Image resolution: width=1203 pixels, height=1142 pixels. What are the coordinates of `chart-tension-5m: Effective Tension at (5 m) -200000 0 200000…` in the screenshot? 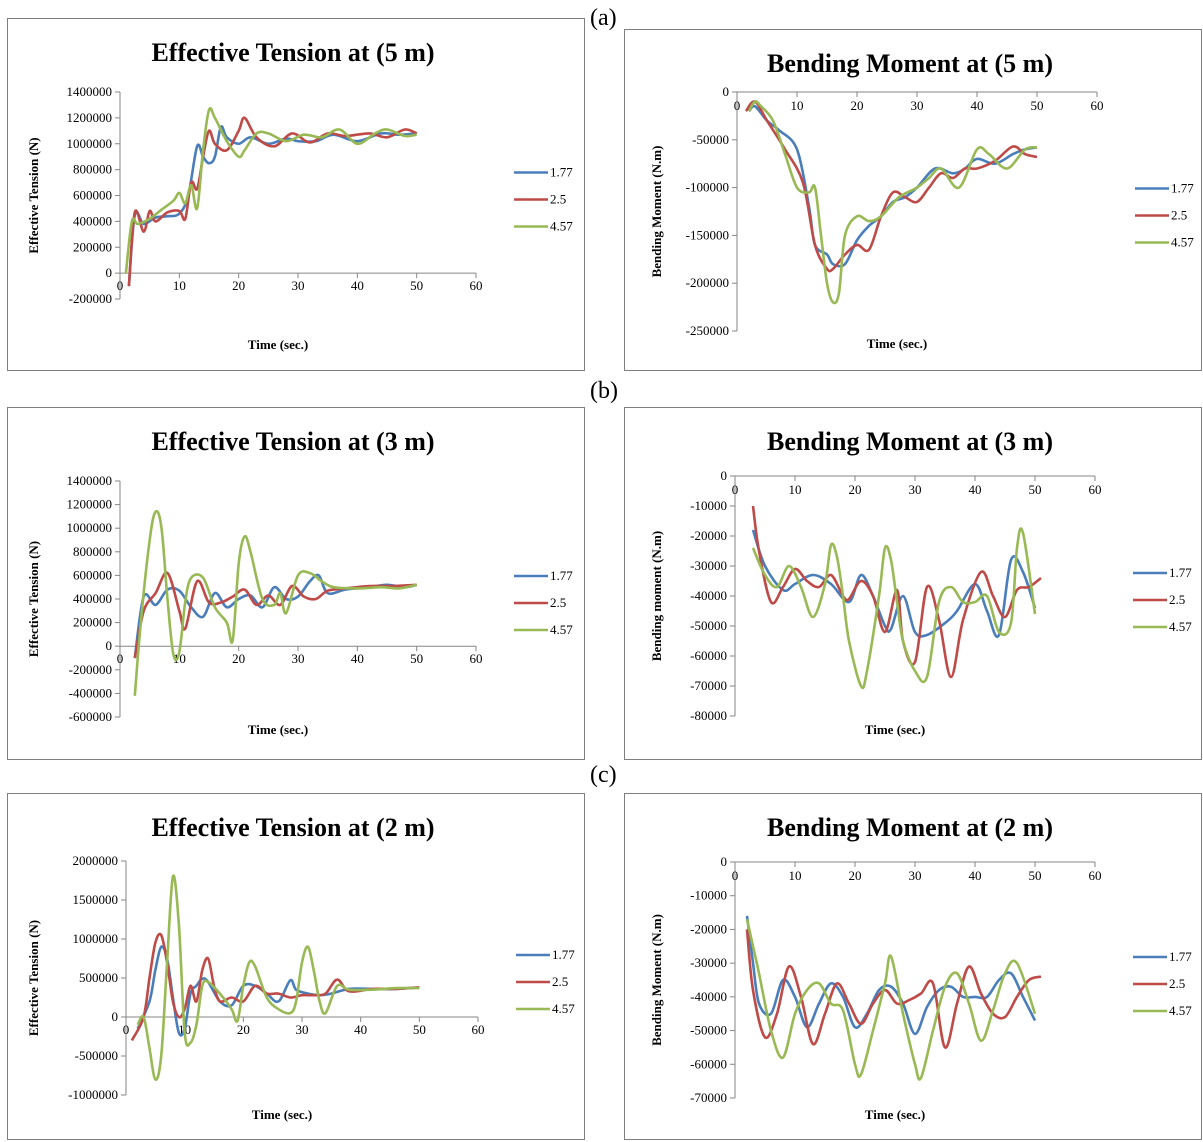 It's located at (296, 194).